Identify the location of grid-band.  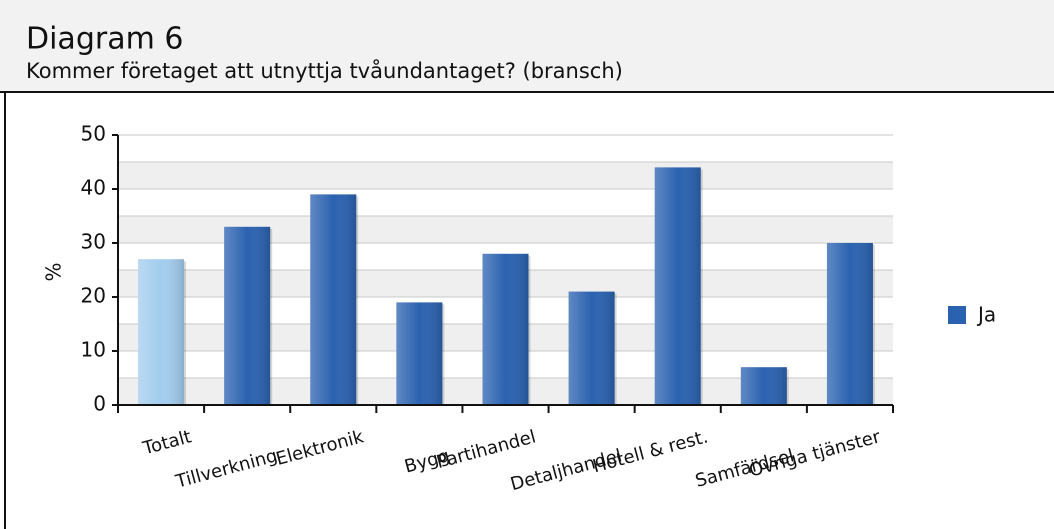
(505, 175).